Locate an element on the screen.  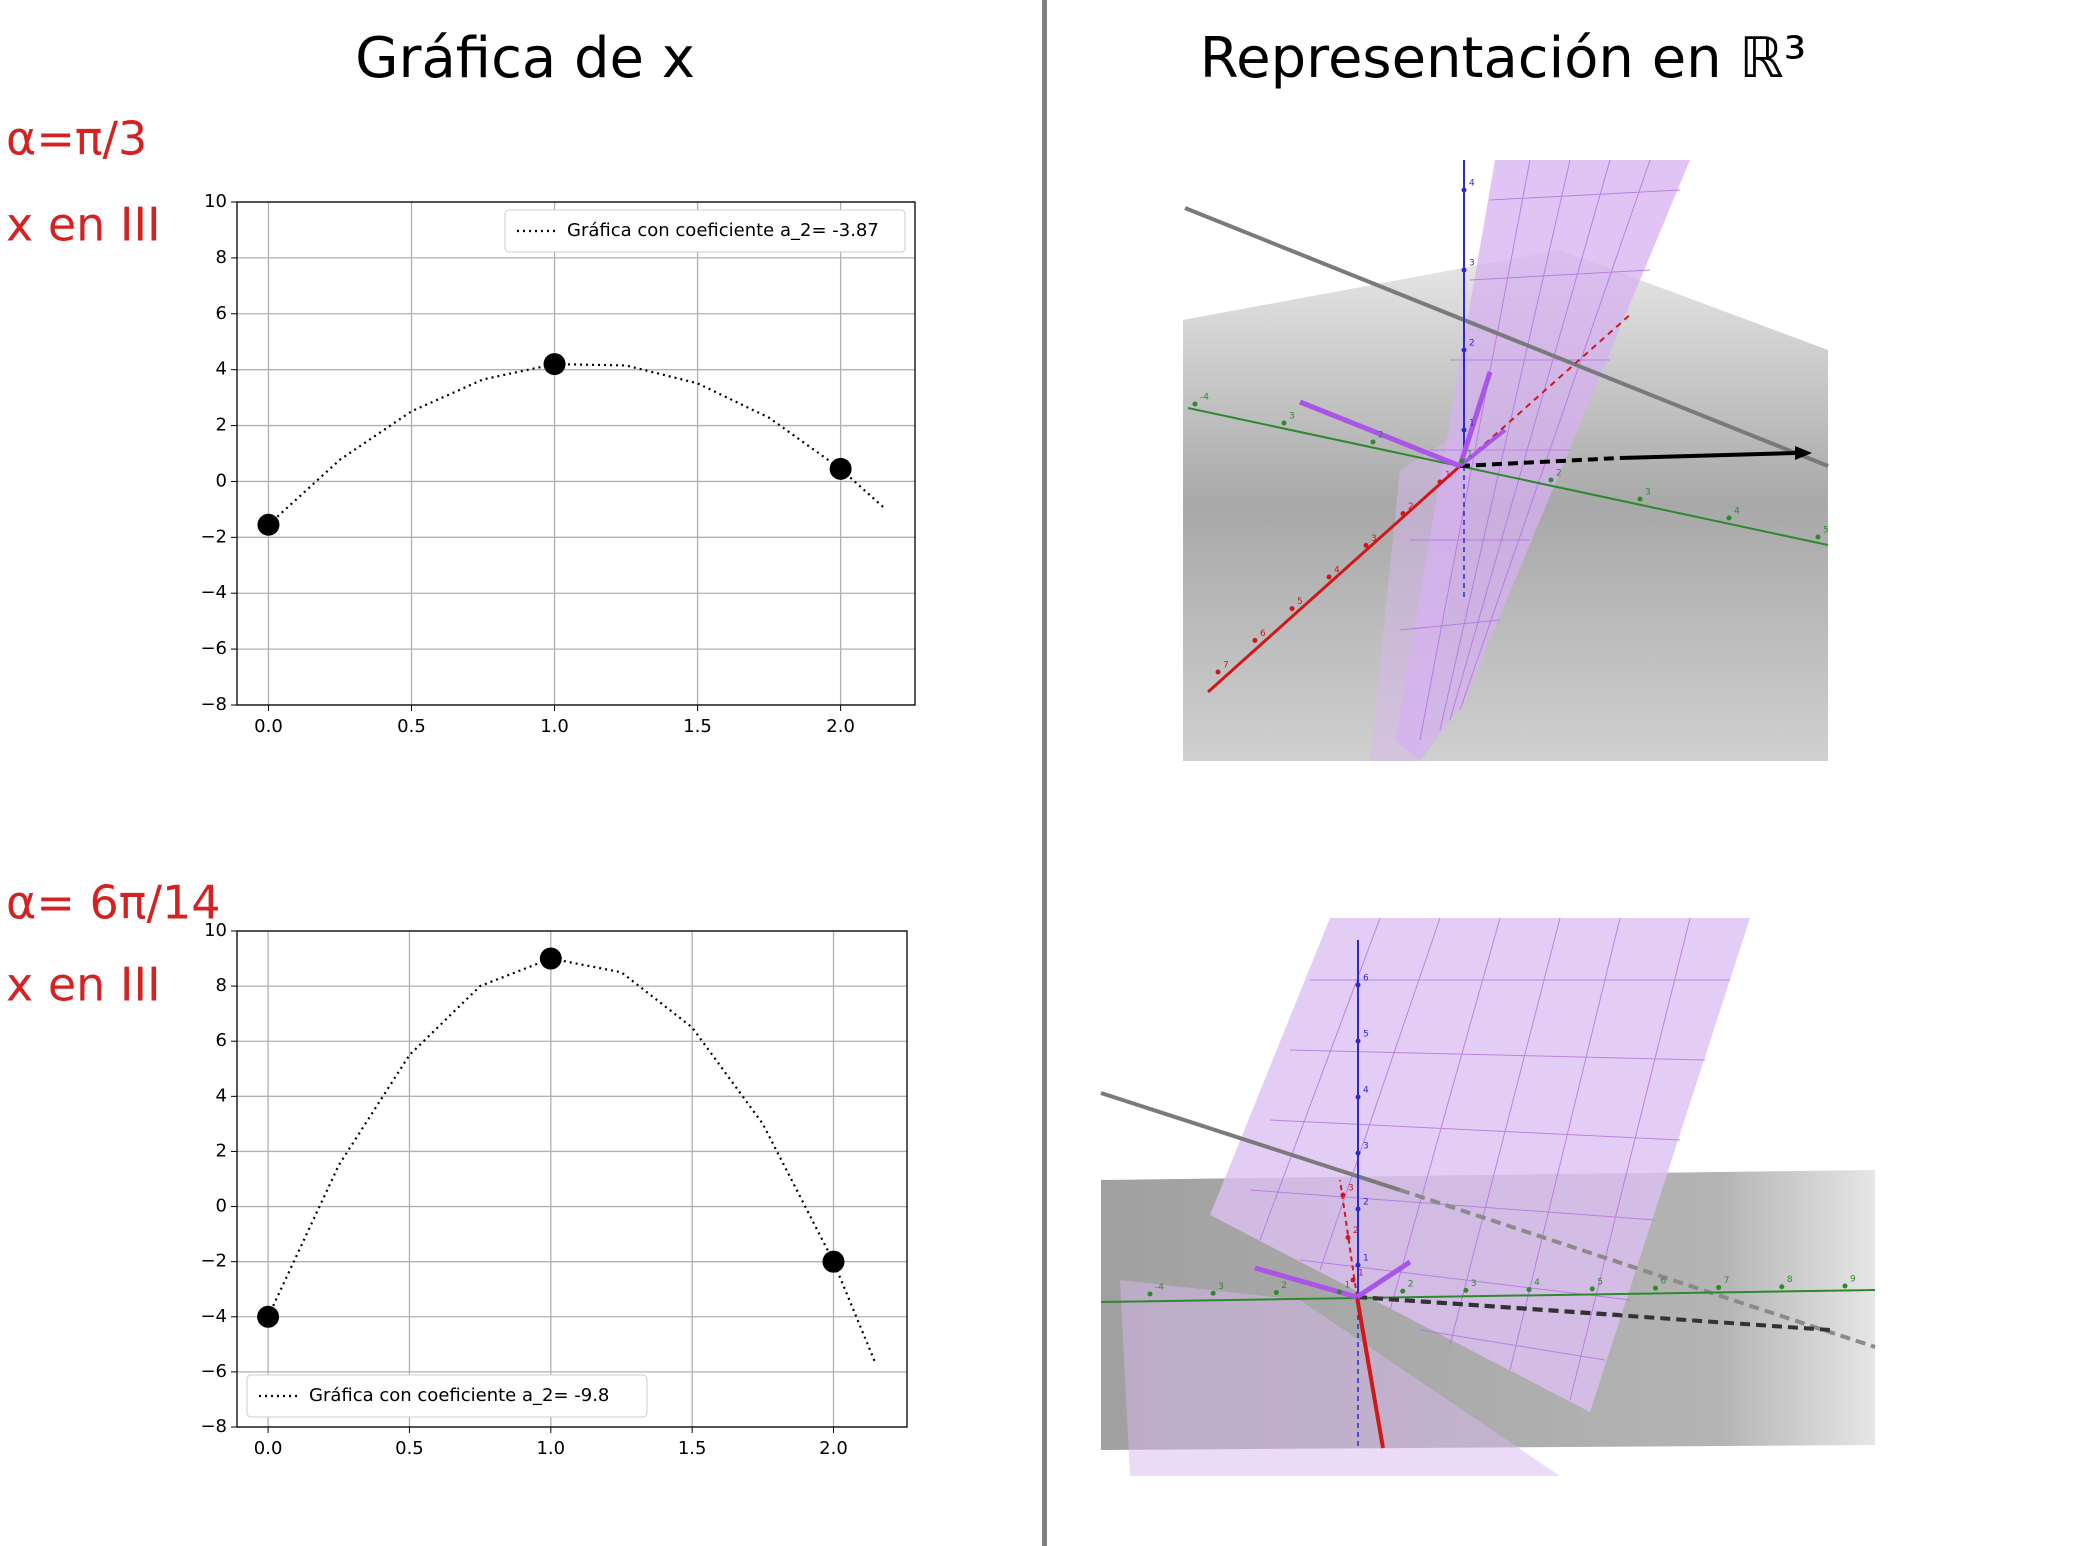
axis-label: 9 is located at coordinates (1853, 1280).